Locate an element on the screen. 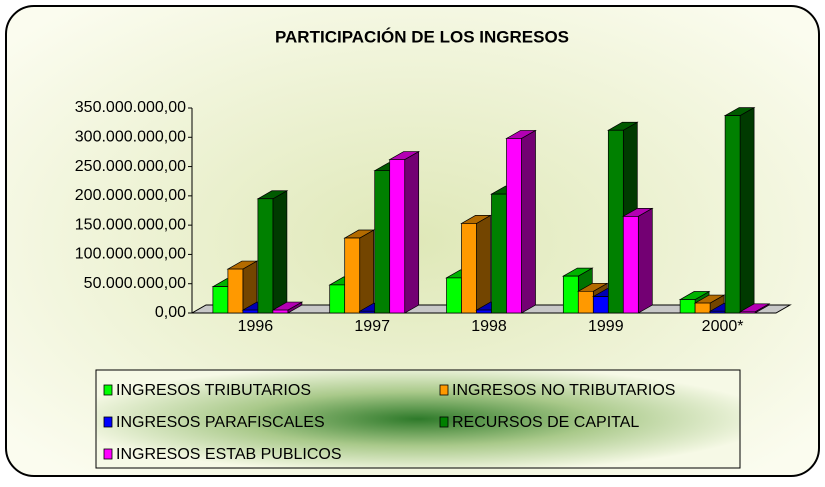 The image size is (825, 487). x-tick-label: 2000* is located at coordinates (723, 326).